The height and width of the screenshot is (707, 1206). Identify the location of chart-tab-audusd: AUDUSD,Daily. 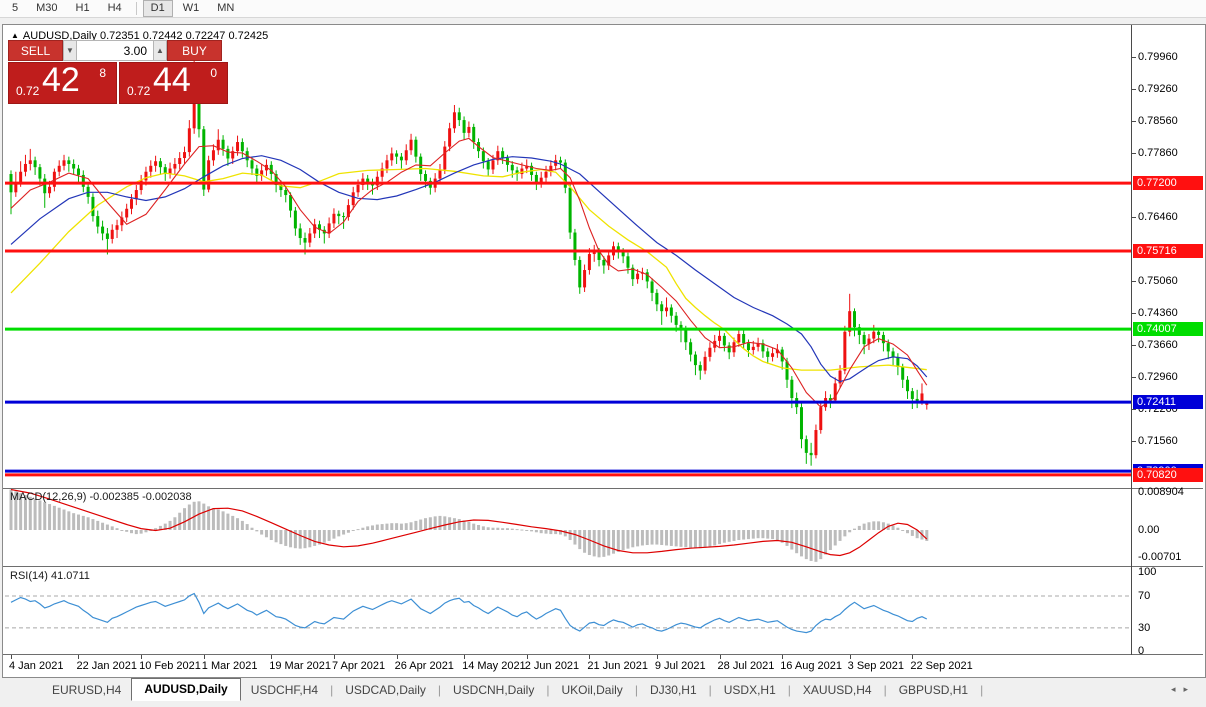
(186, 689).